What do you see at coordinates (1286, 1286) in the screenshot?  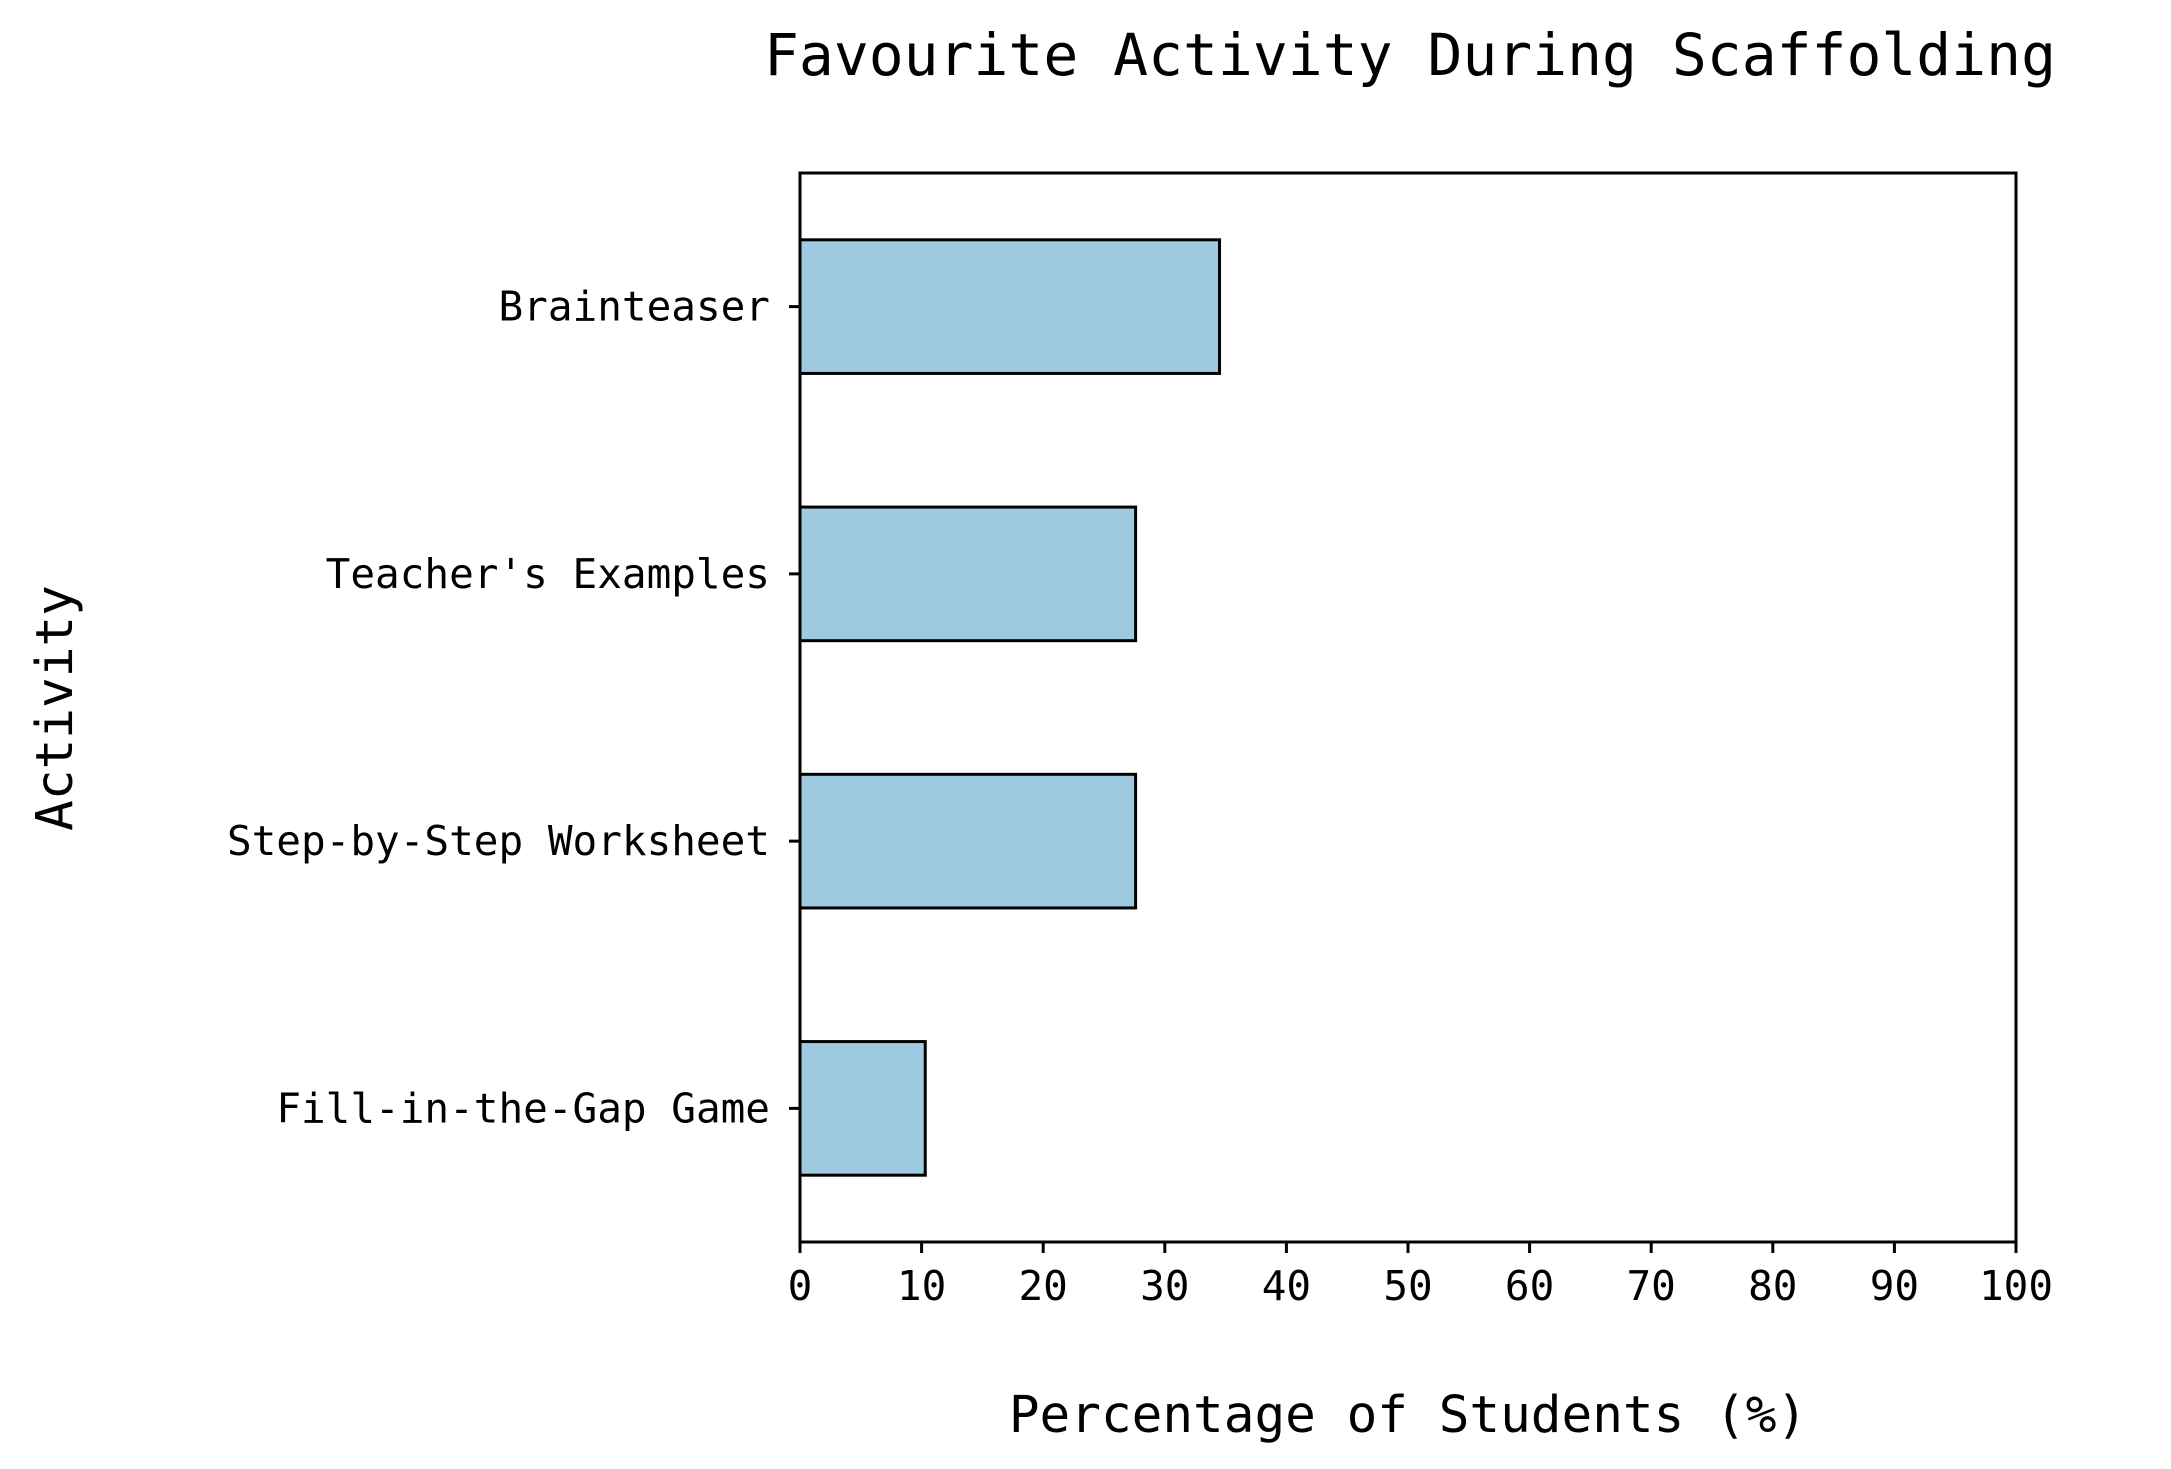 I see `x-tick-label: 40` at bounding box center [1286, 1286].